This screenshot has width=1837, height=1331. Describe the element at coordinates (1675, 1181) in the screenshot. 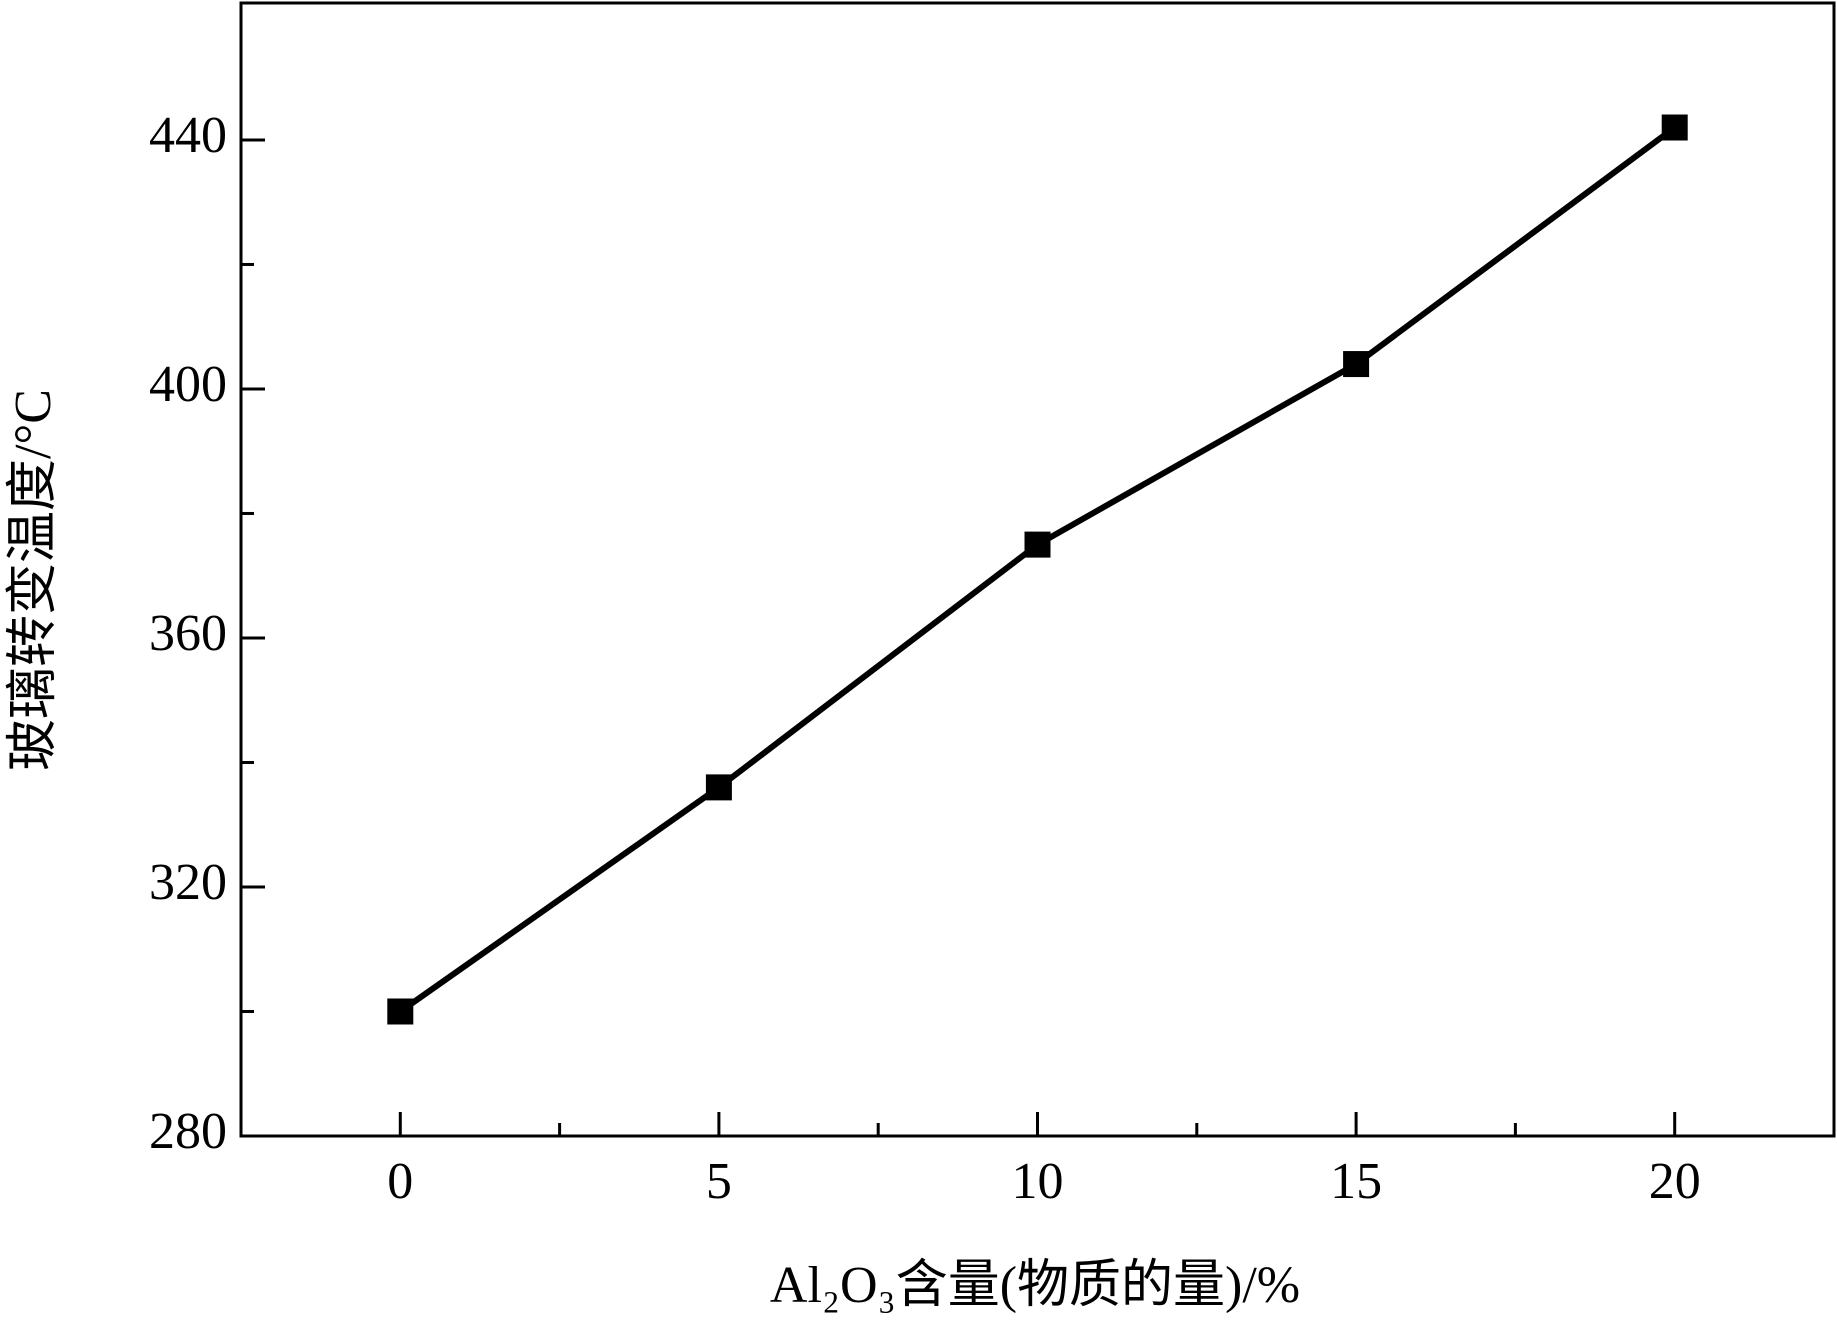

I see `x-tick-label: 20` at that location.